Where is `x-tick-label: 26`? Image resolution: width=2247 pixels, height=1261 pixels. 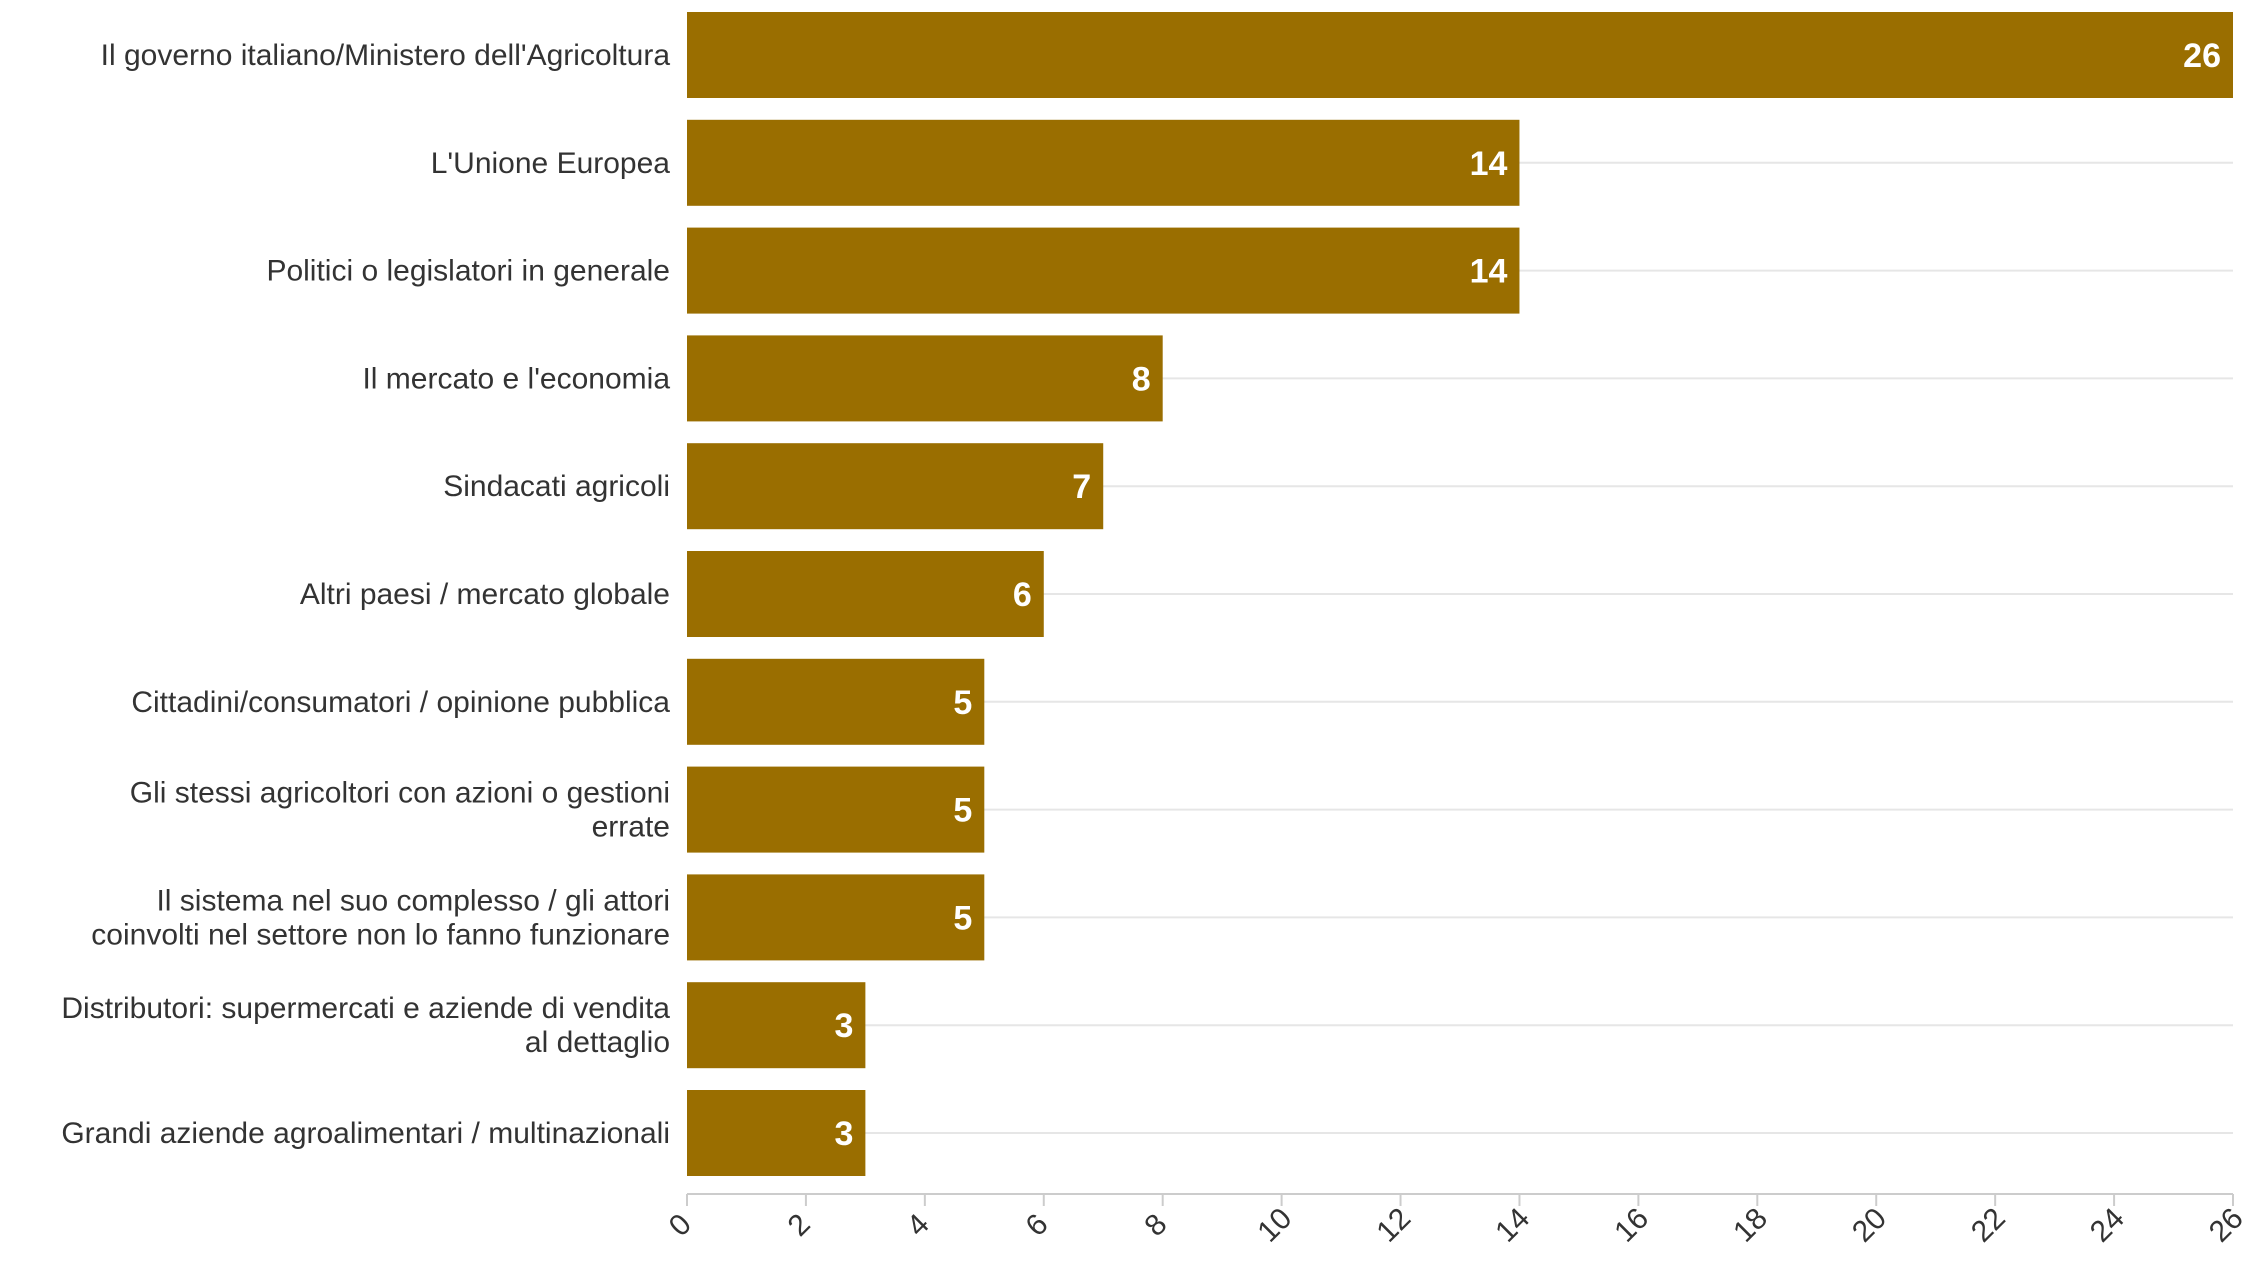 x-tick-label: 26 is located at coordinates (2225, 1225).